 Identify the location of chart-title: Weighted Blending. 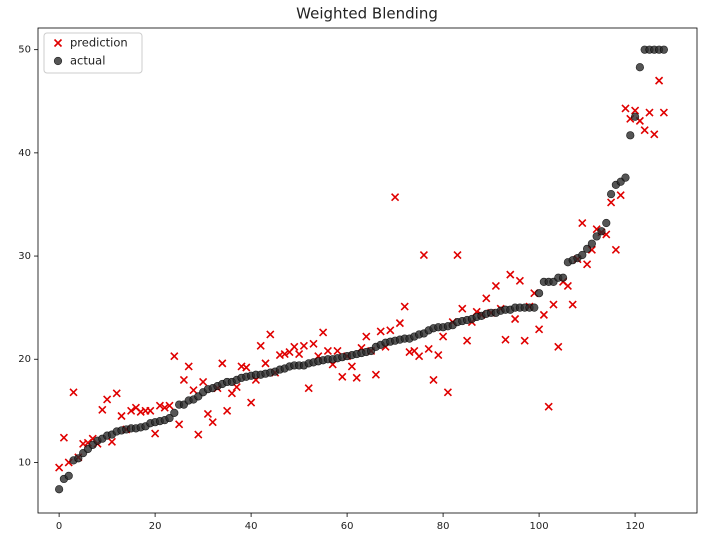
(367, 14).